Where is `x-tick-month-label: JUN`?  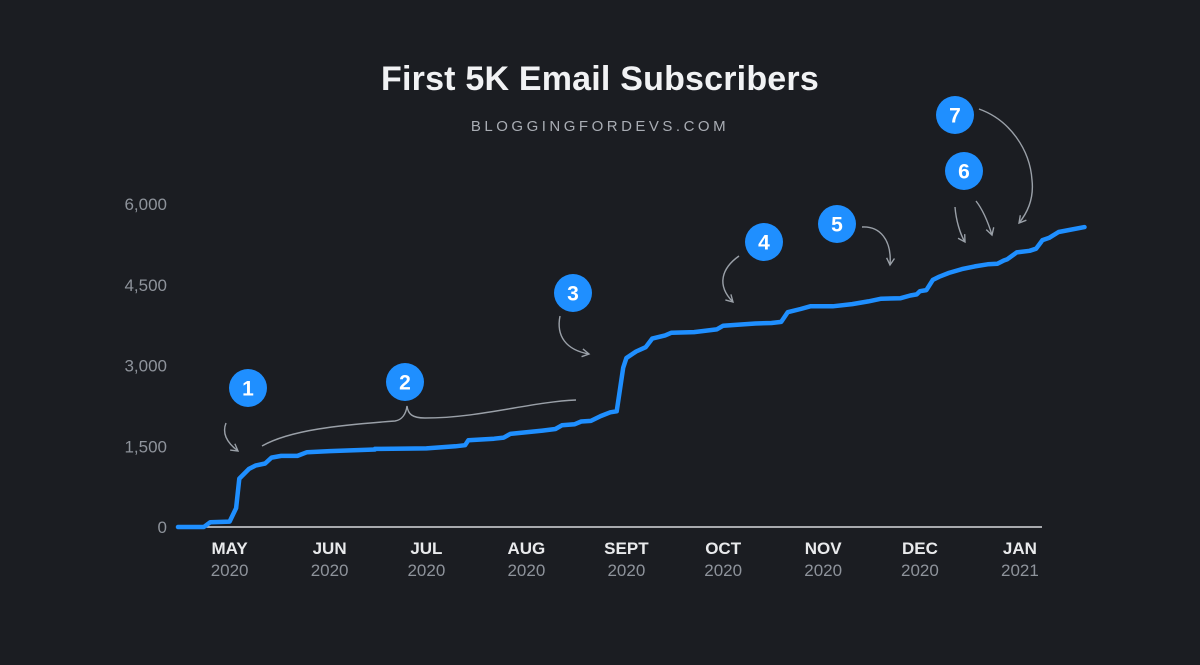
x-tick-month-label: JUN is located at coordinates (330, 548).